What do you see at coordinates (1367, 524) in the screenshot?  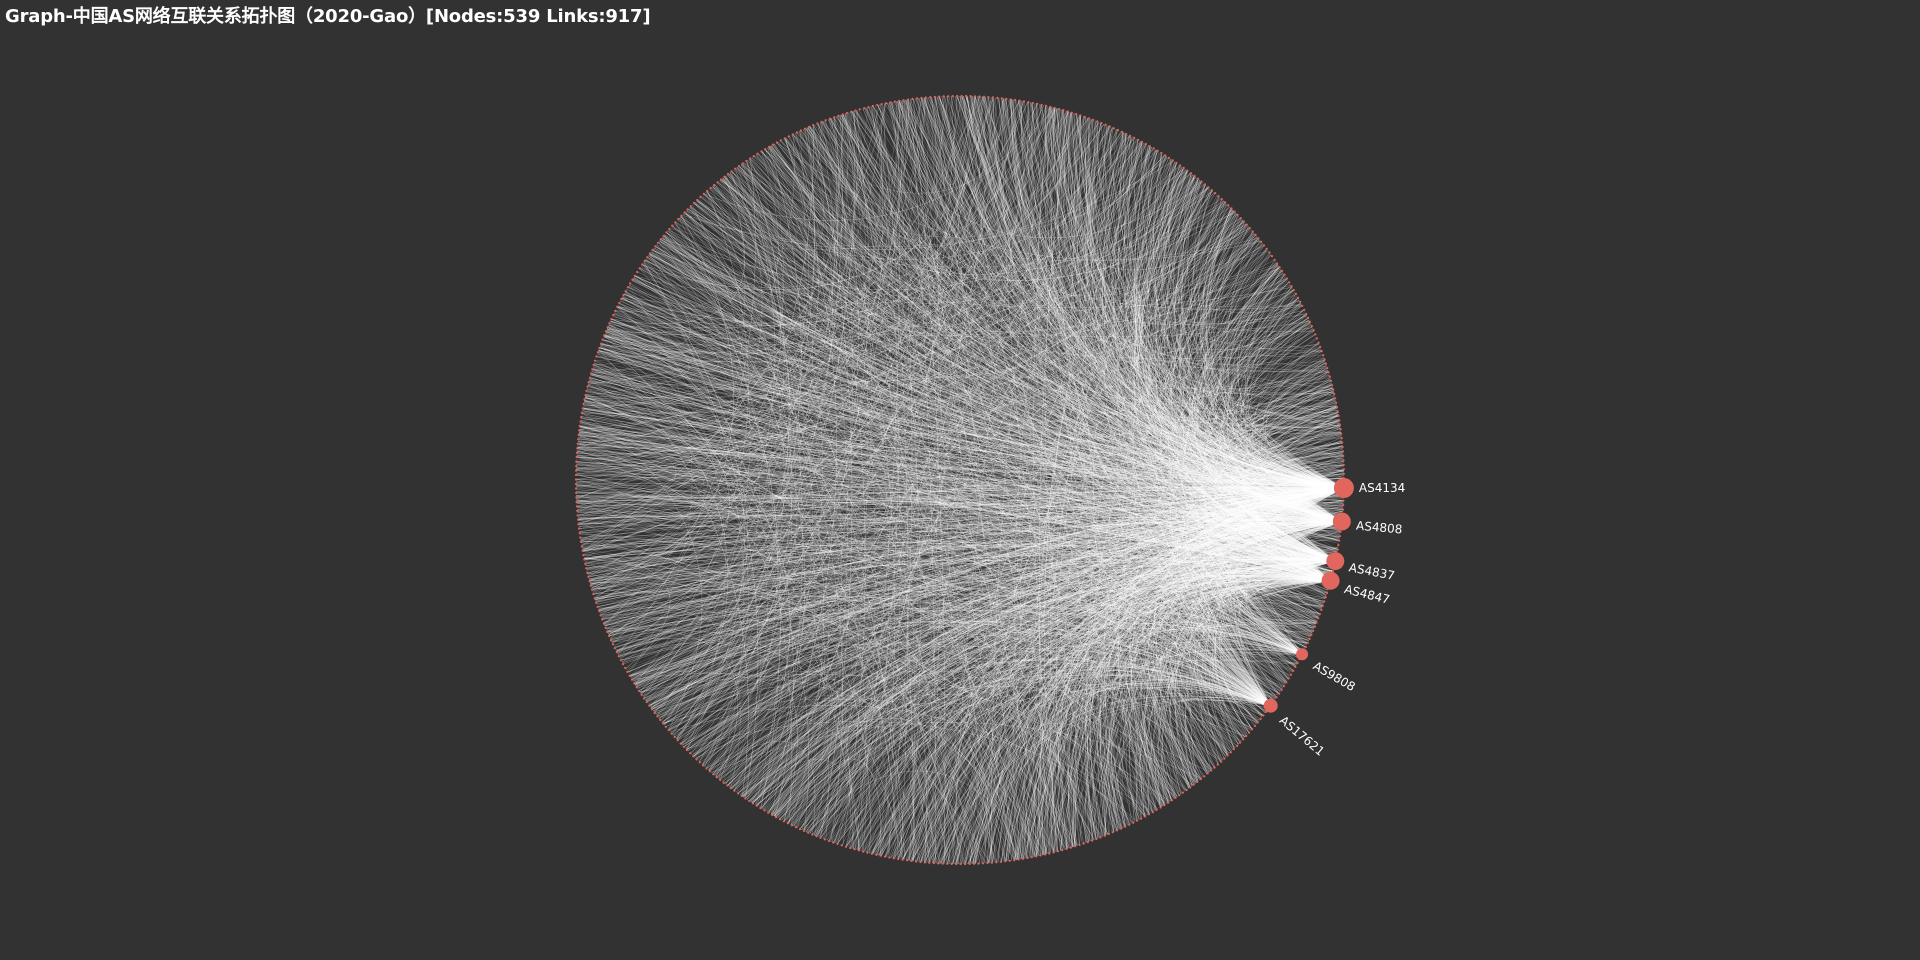 I see `hub-node-as4808: AS4808` at bounding box center [1367, 524].